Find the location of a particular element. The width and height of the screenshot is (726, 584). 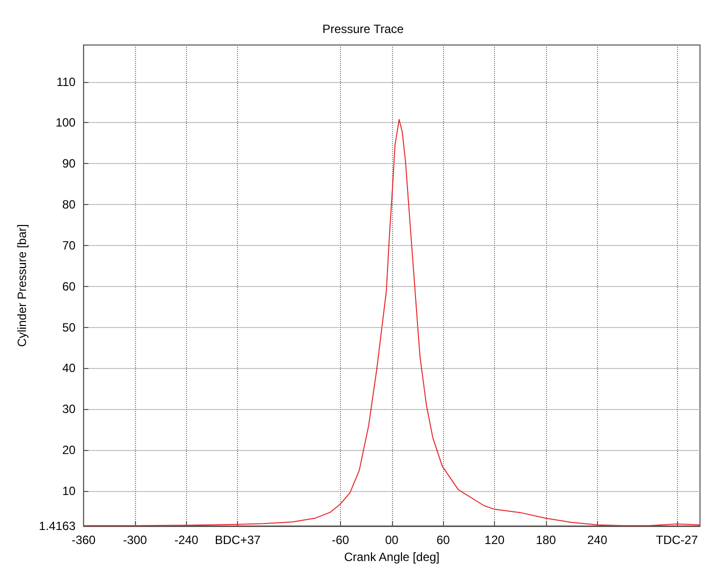

y-tick-label: 100 is located at coordinates (66, 123).